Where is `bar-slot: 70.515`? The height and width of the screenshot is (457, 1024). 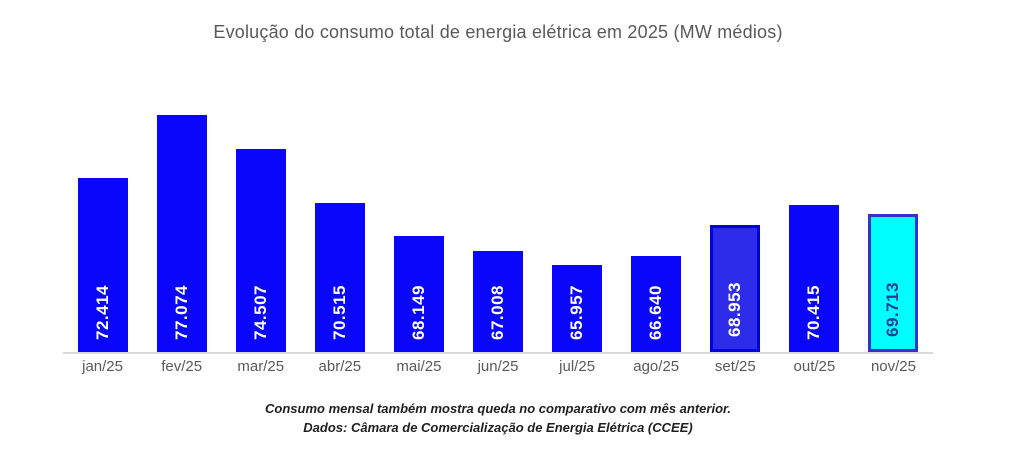
bar-slot: 70.515 is located at coordinates (339, 221).